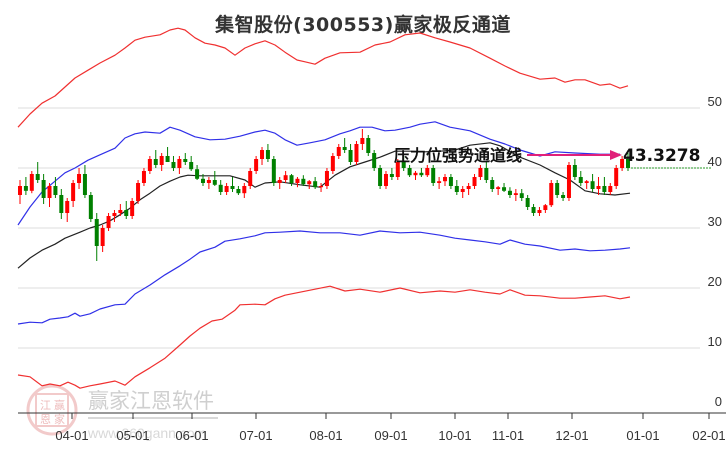  What do you see at coordinates (390, 435) in the screenshot?
I see `x-tick-label: 09-01` at bounding box center [390, 435].